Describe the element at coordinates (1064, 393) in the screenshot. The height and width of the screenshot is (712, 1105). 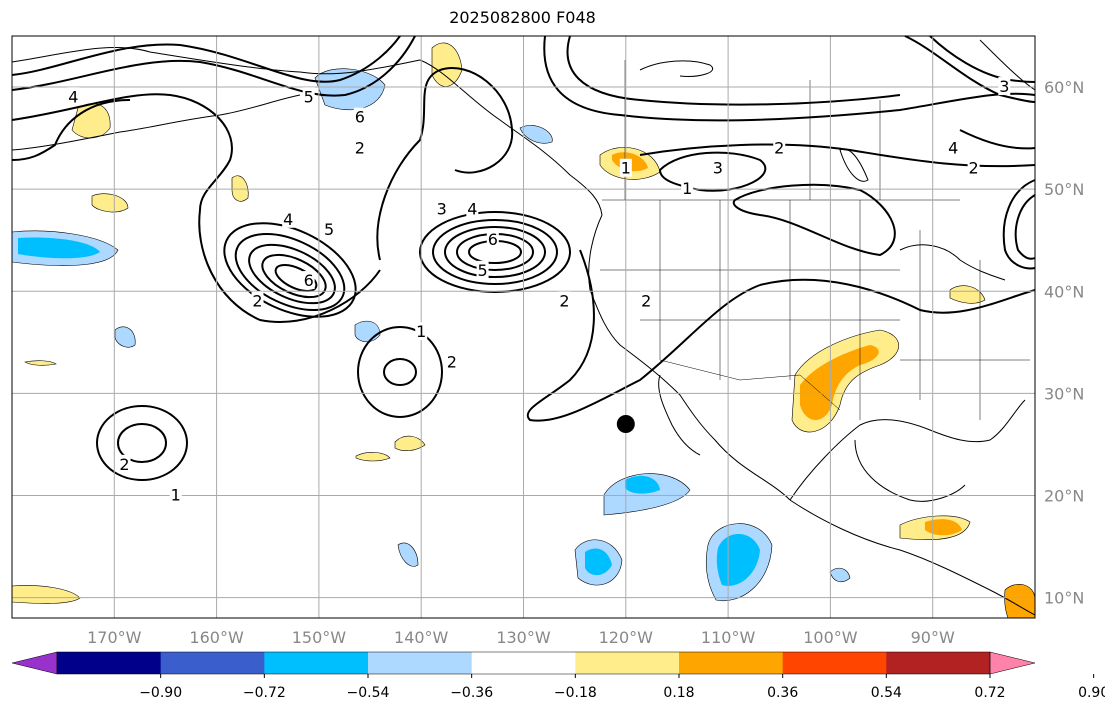
I see `lat-tick-label: 30°N` at that location.